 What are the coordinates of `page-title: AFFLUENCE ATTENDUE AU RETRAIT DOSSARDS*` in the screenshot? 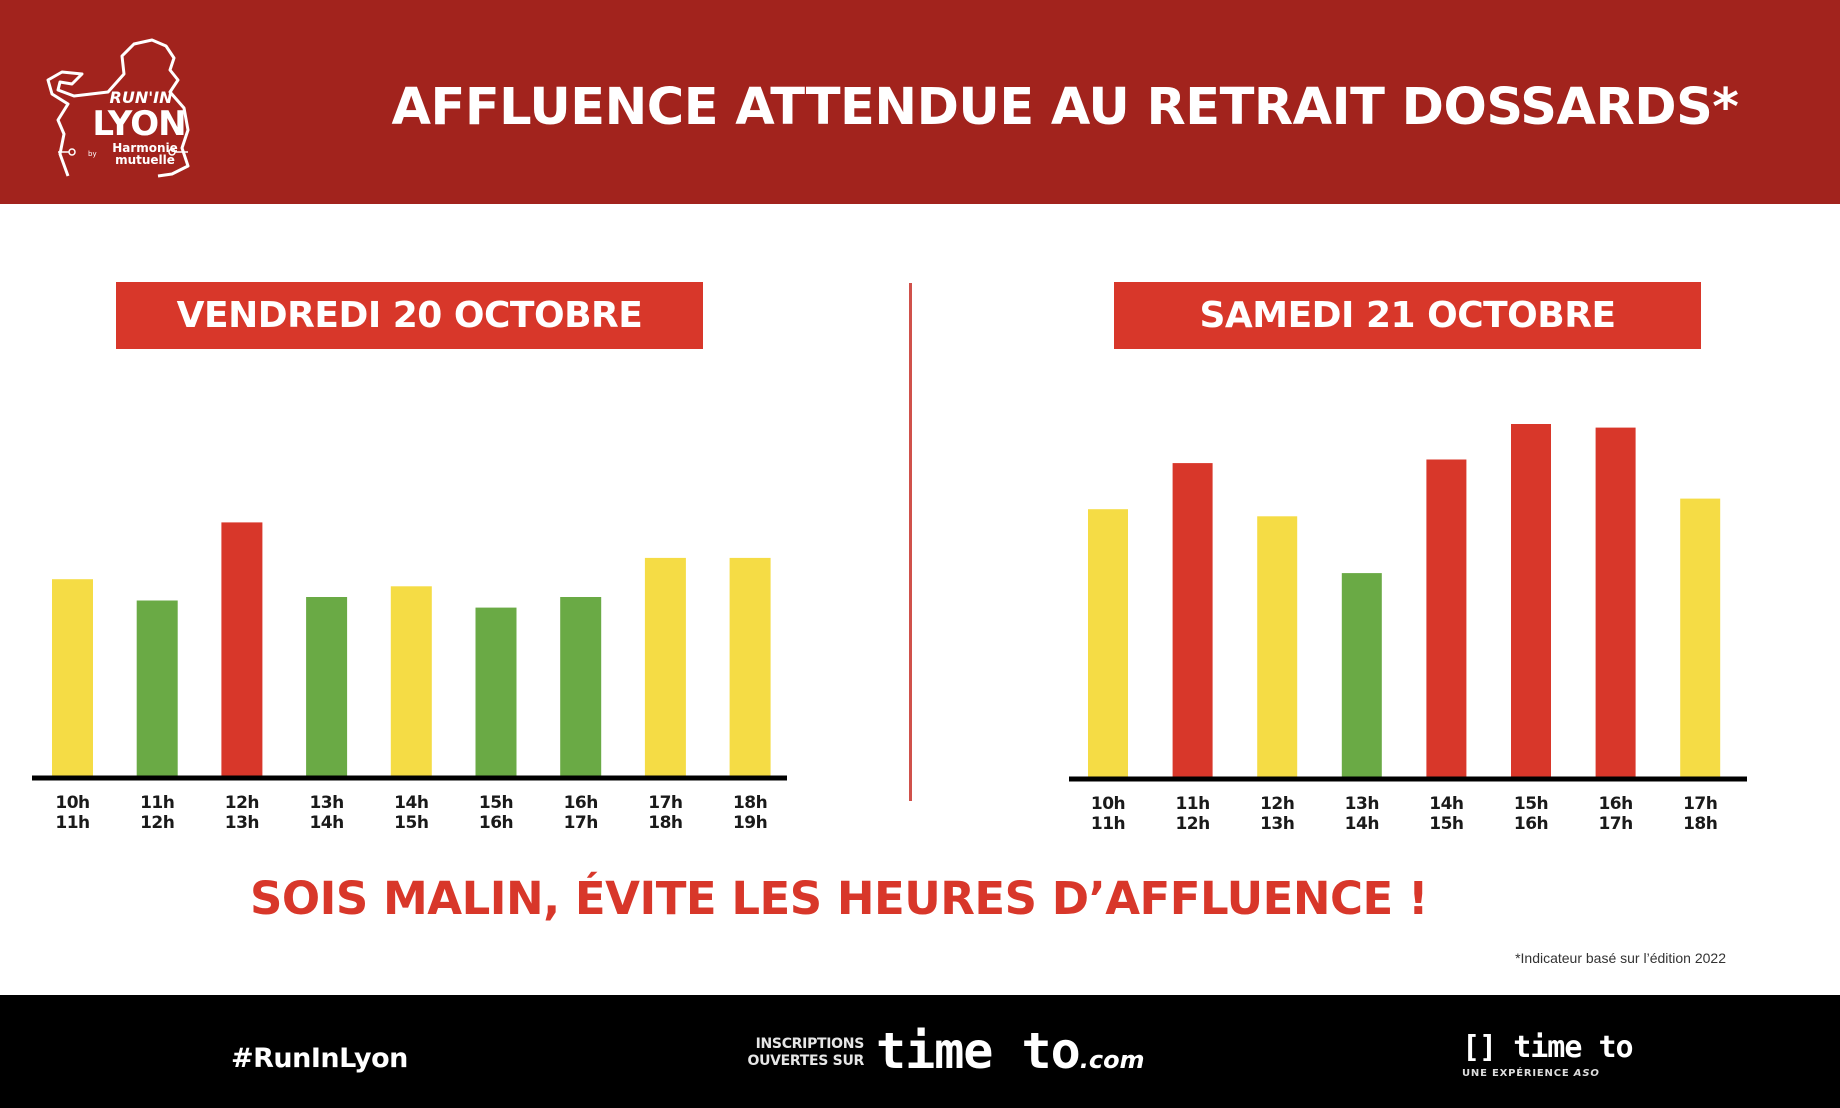 It's located at (1065, 107).